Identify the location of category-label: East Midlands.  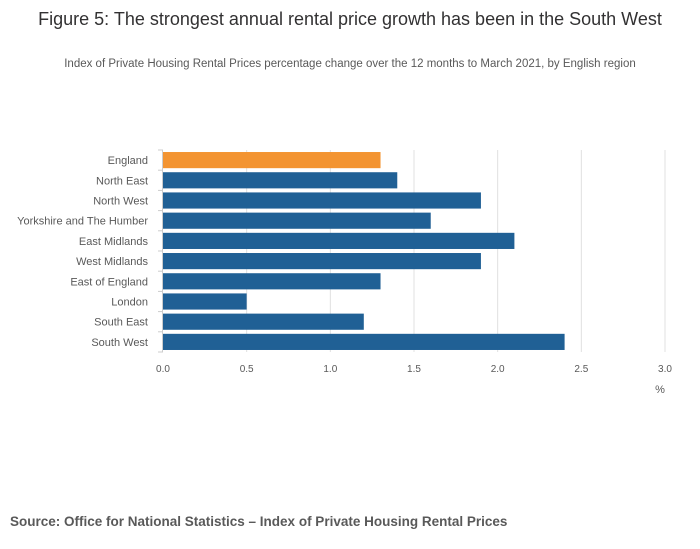
(114, 242).